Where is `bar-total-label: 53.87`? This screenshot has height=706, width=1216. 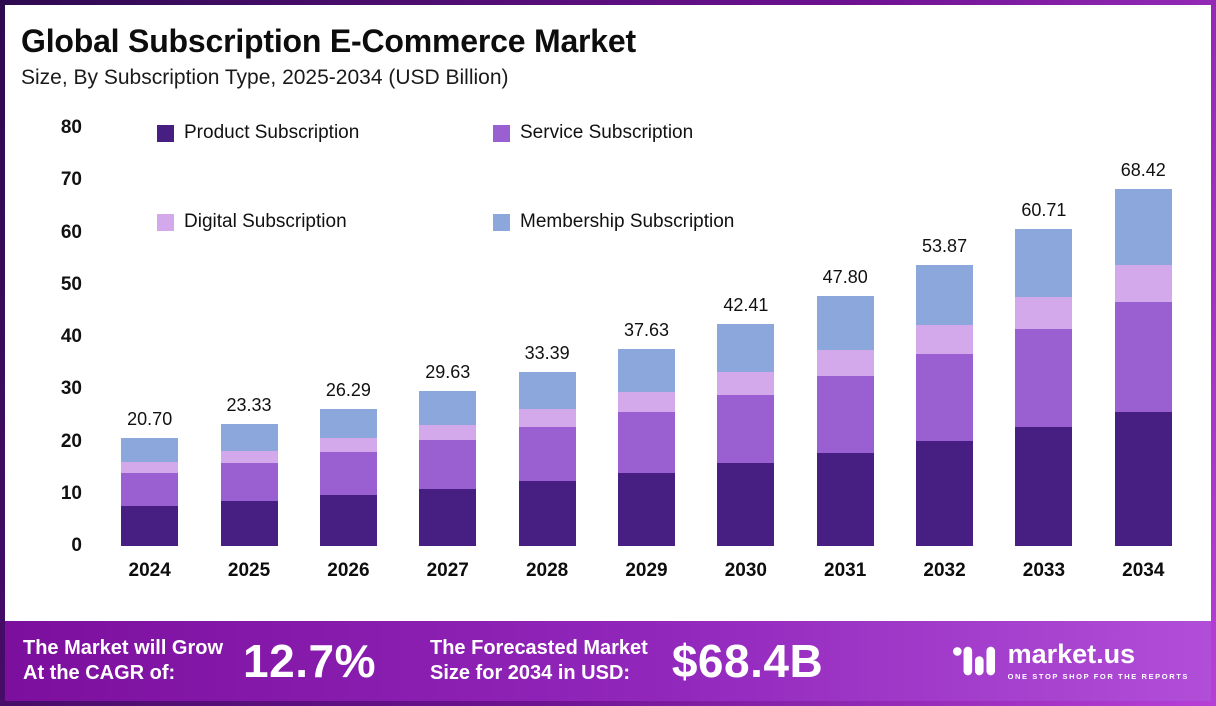 bar-total-label: 53.87 is located at coordinates (945, 245).